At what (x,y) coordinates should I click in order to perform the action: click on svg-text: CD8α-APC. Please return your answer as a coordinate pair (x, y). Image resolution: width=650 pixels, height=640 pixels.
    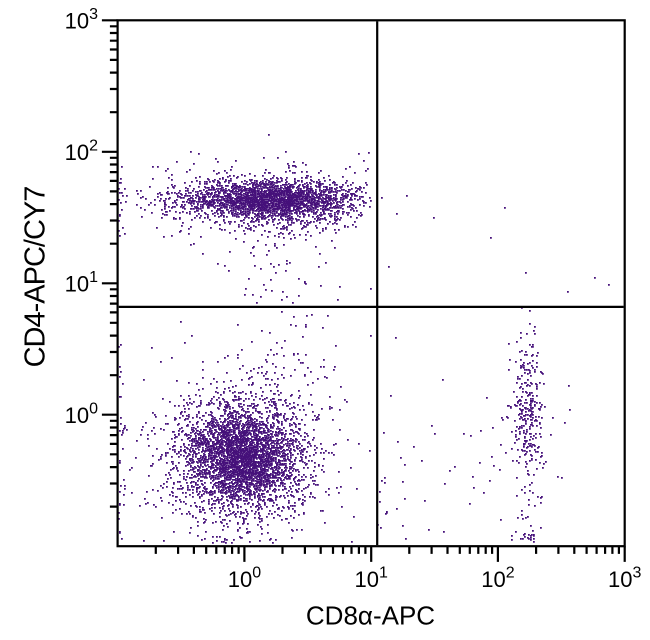
    Looking at the image, I should click on (370, 616).